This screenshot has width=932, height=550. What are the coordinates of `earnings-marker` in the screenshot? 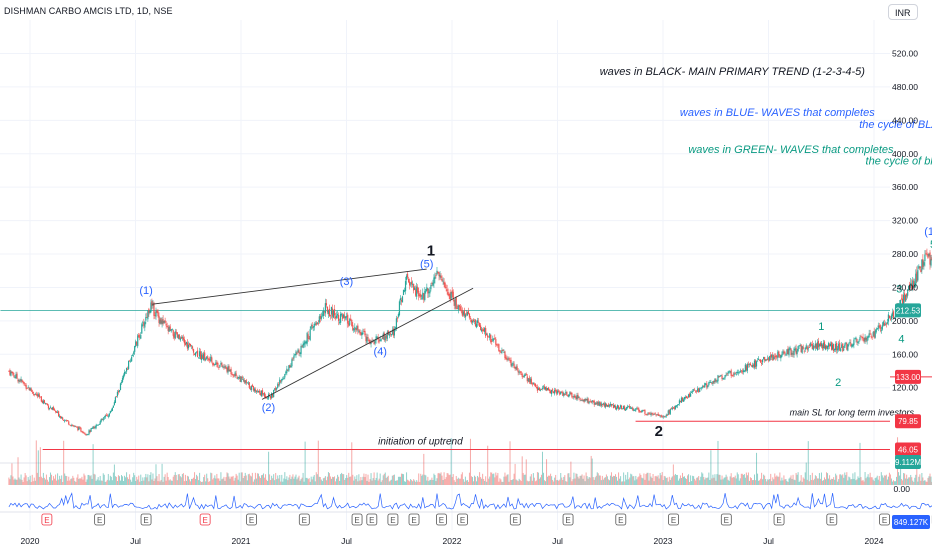 It's located at (414, 519).